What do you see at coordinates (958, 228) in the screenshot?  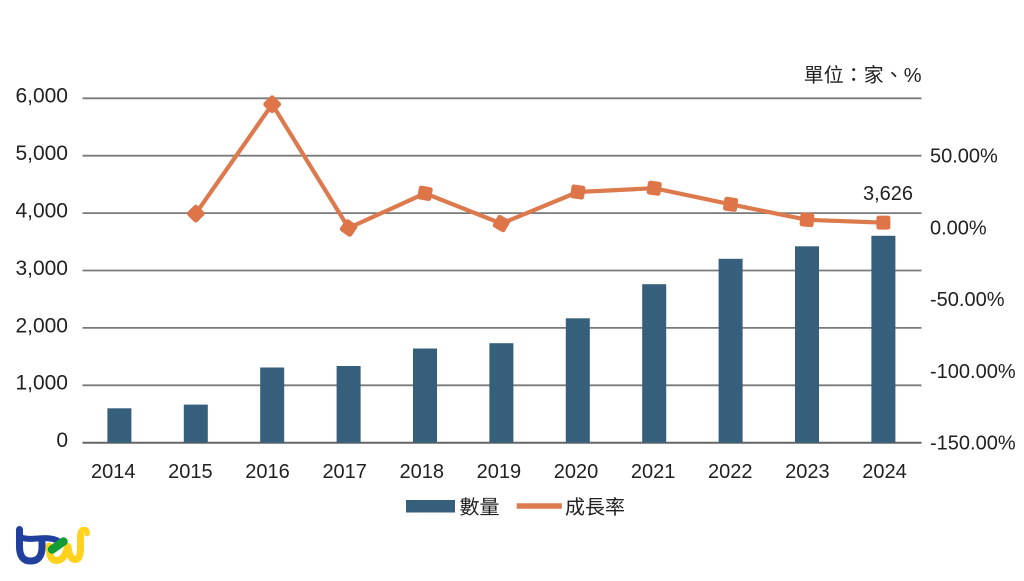 I see `svg-text: 0.00%` at bounding box center [958, 228].